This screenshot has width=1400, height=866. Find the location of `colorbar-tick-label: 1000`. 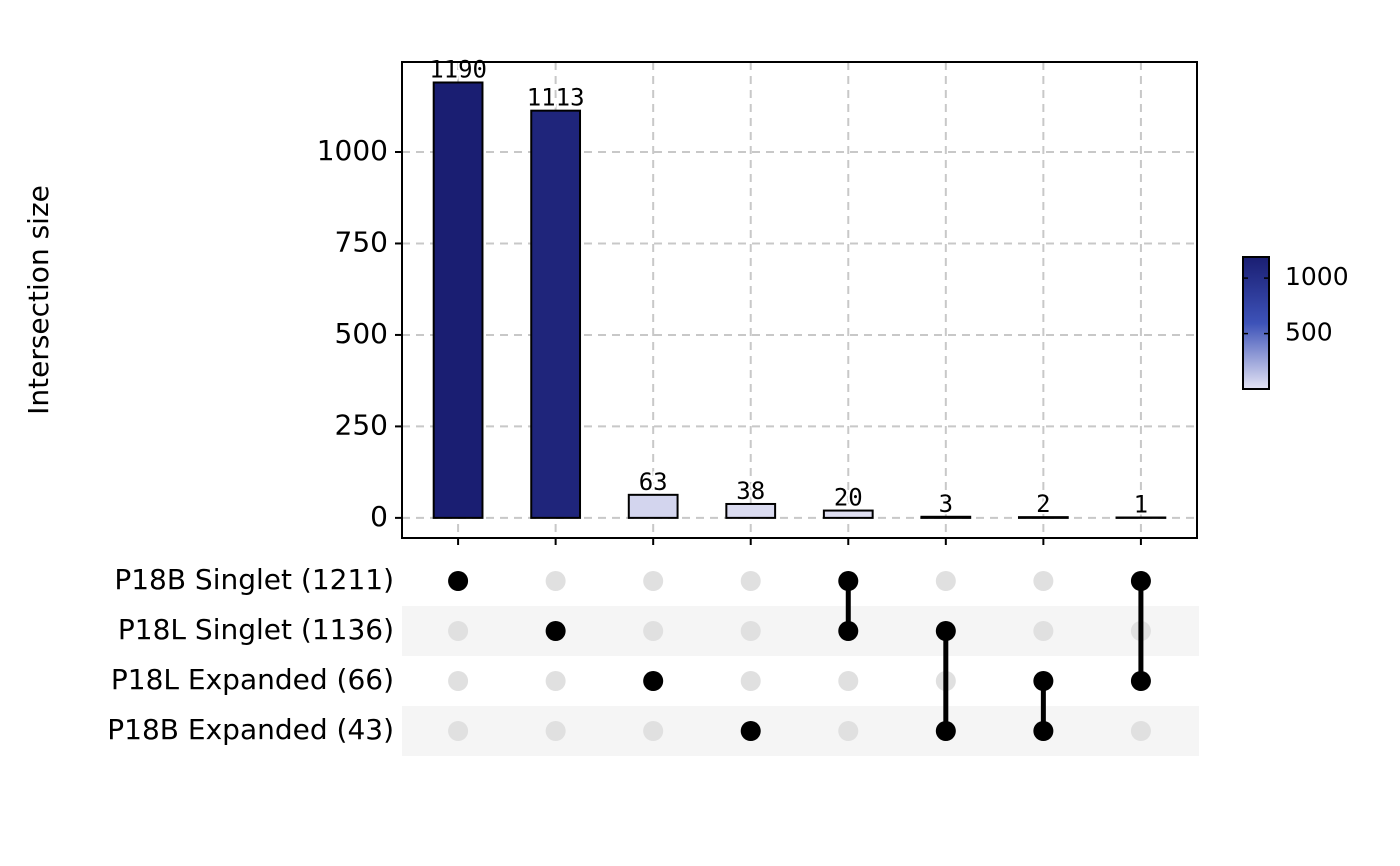

colorbar-tick-label: 1000 is located at coordinates (1317, 276).